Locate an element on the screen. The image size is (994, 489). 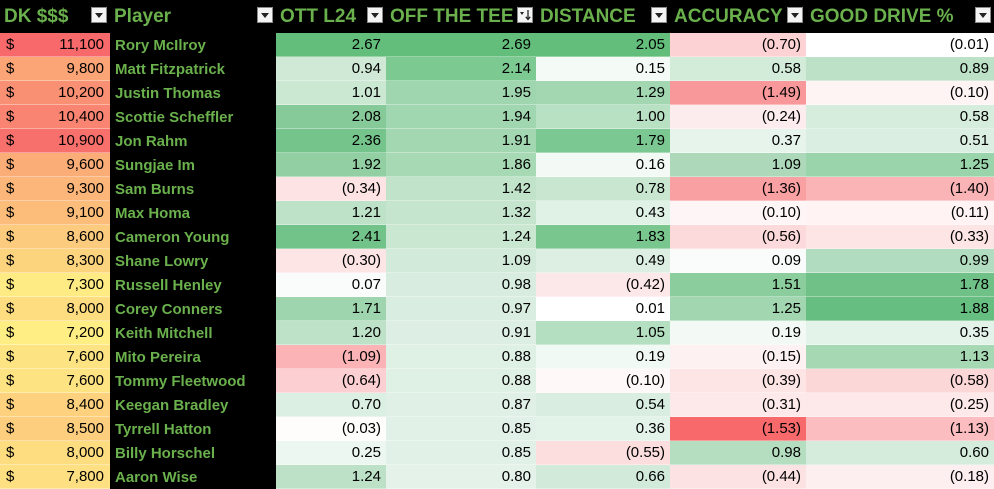
cell-off-the-tee: 0.80 is located at coordinates (461, 477).